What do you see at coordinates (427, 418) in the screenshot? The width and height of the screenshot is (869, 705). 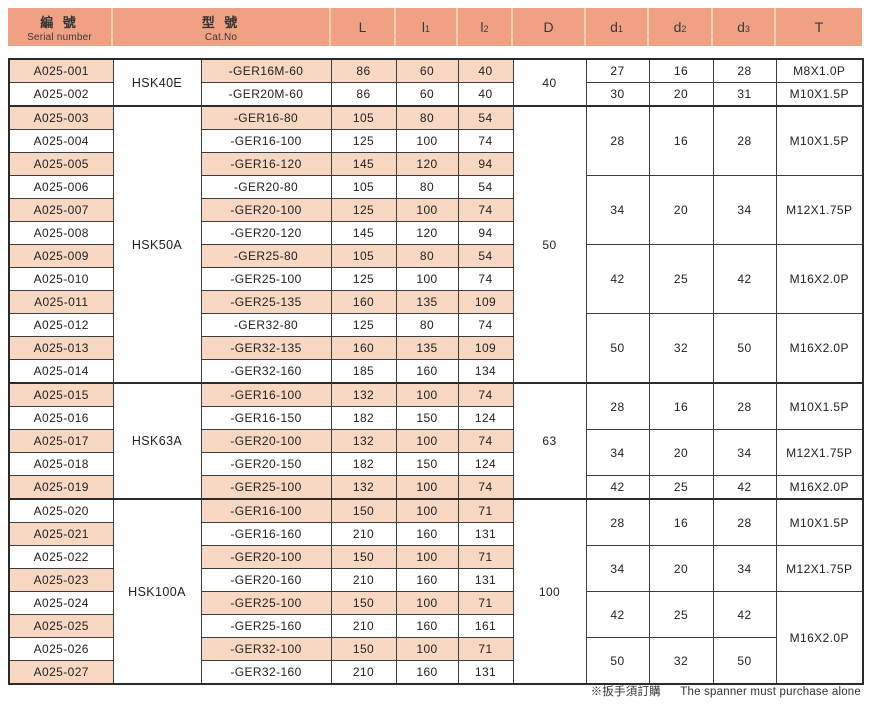 I see `length-l1-cell: 150` at bounding box center [427, 418].